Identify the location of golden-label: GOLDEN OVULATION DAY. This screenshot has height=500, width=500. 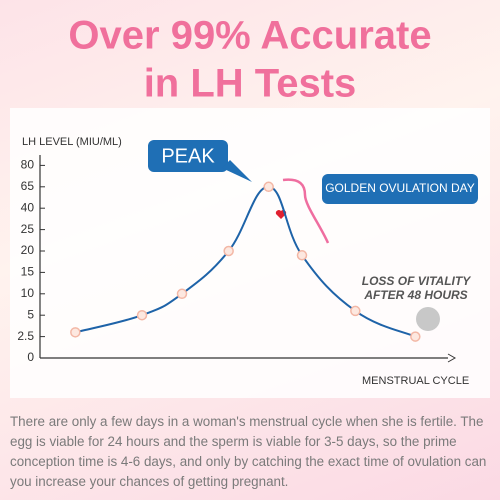
(400, 188).